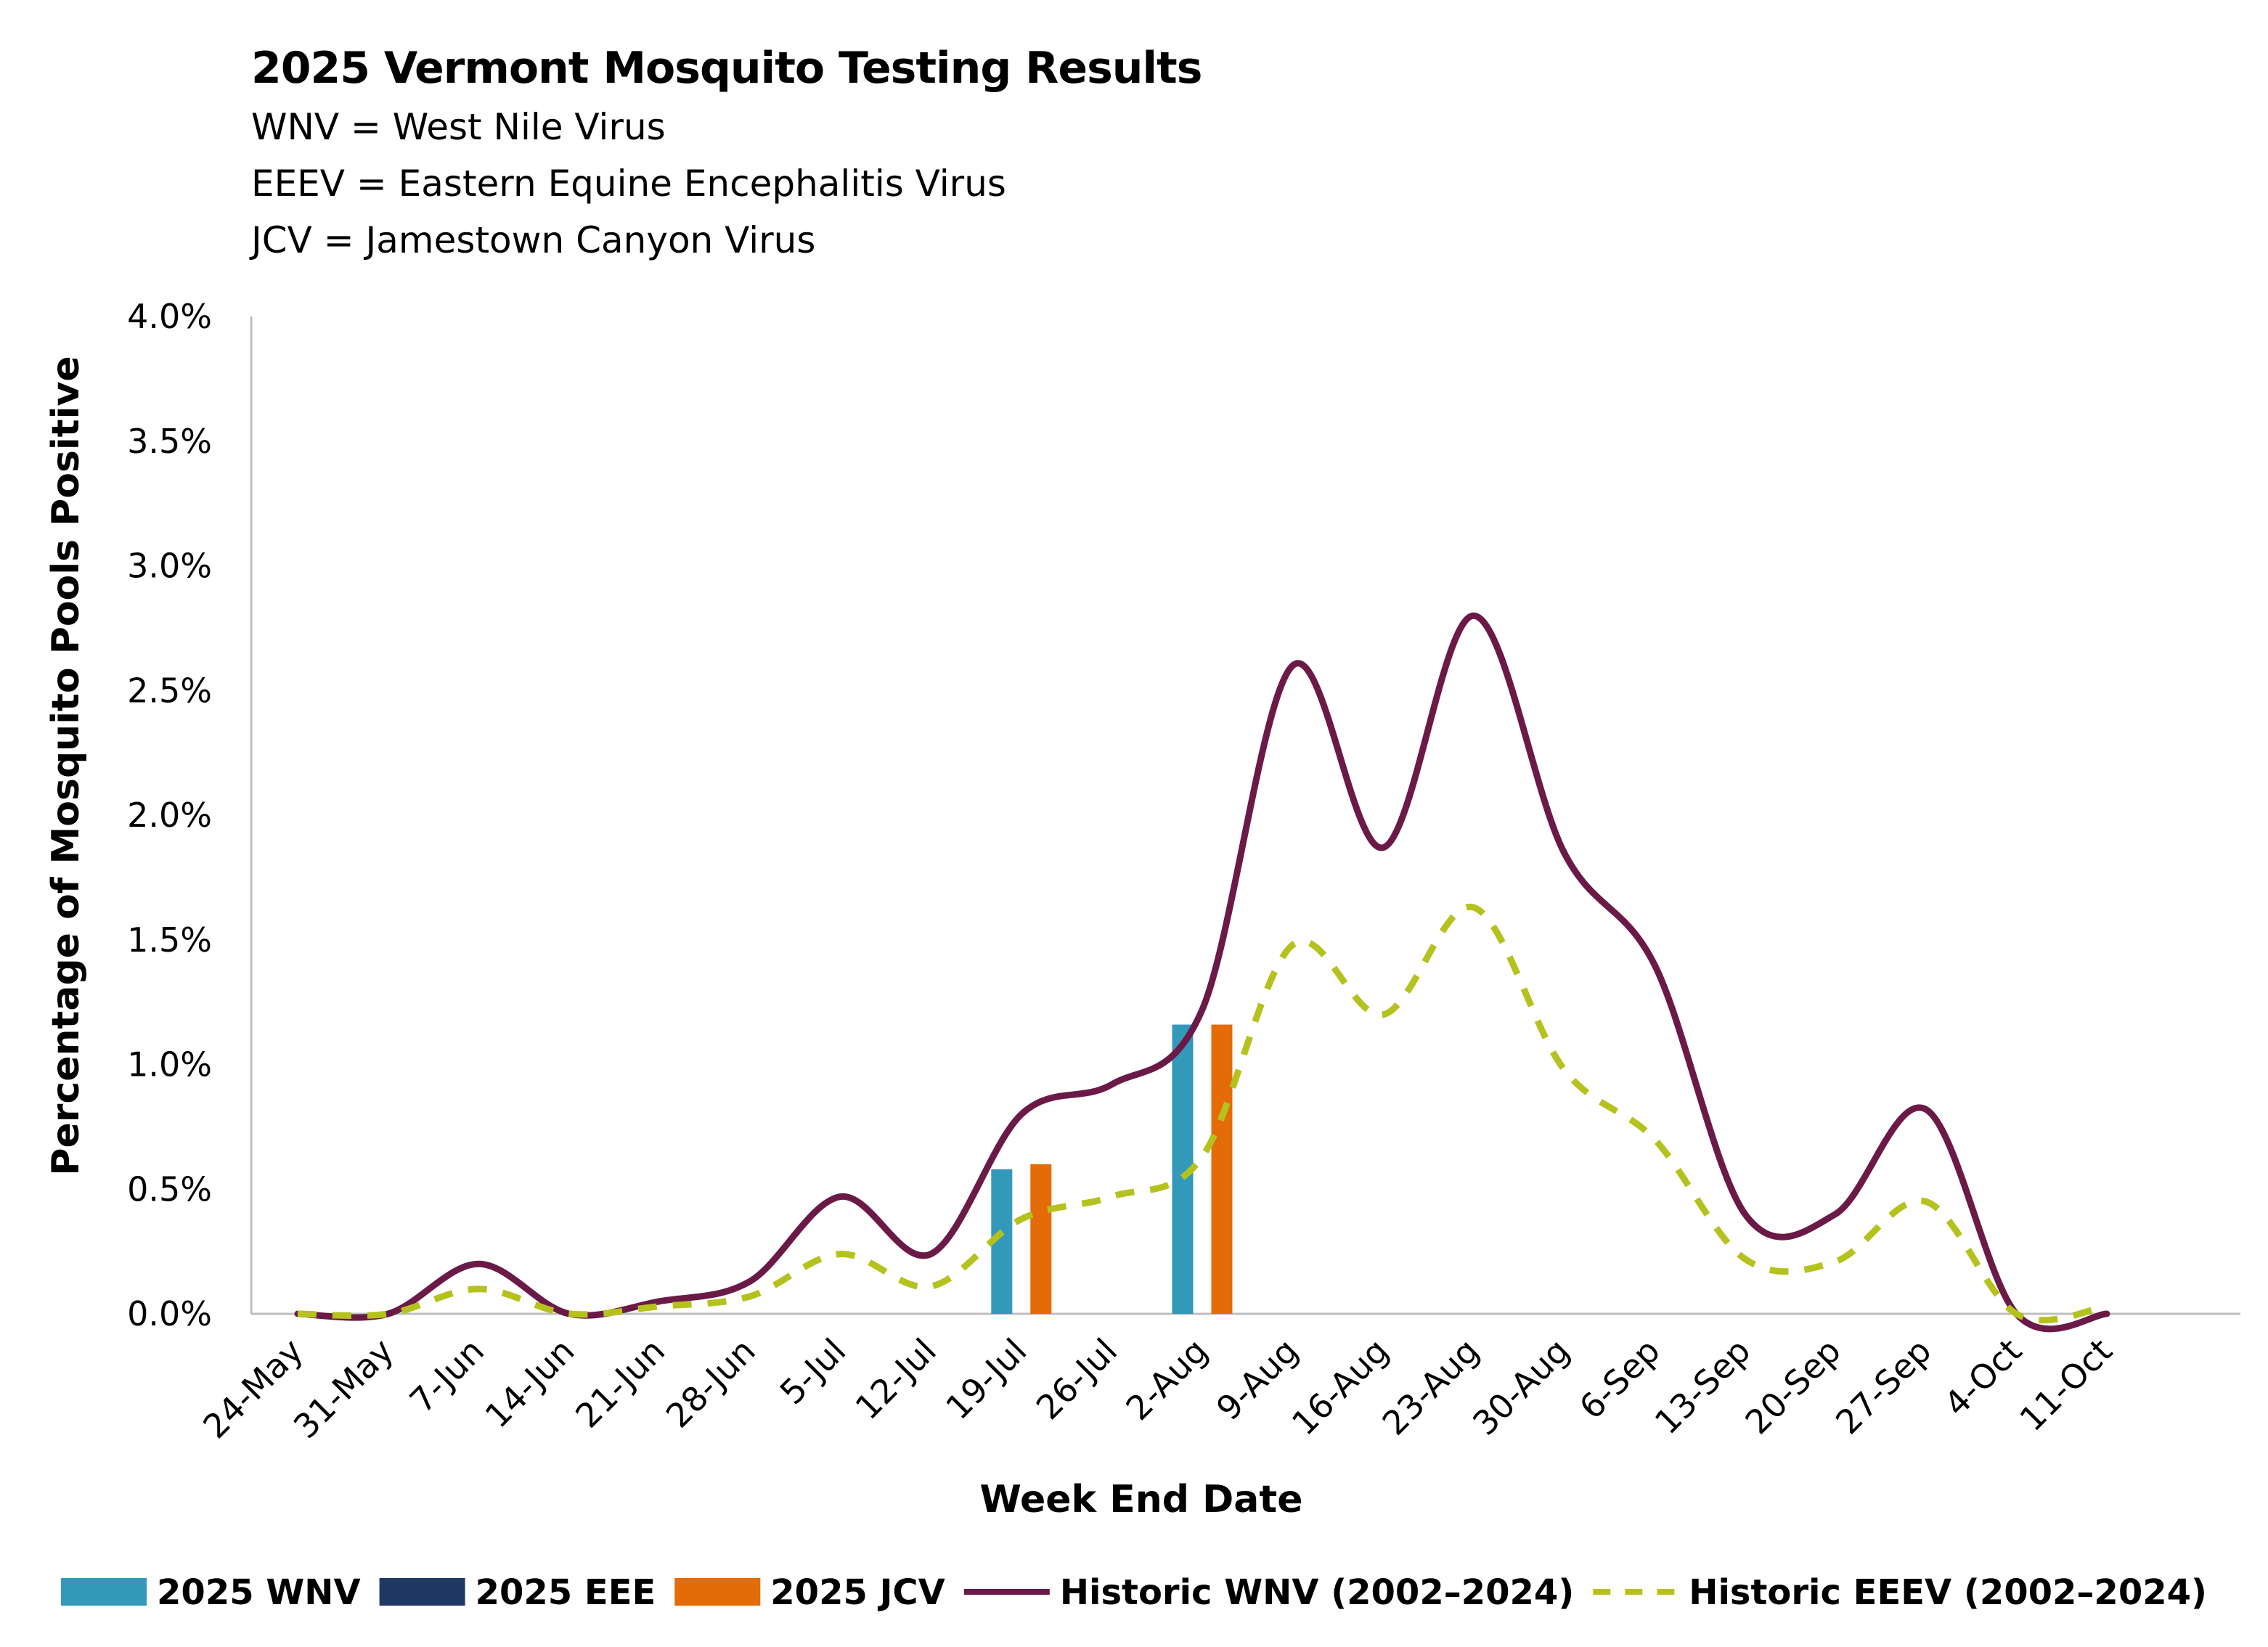  Describe the element at coordinates (1884, 1386) in the screenshot. I see `x-tick-label: 27-Sep` at that location.